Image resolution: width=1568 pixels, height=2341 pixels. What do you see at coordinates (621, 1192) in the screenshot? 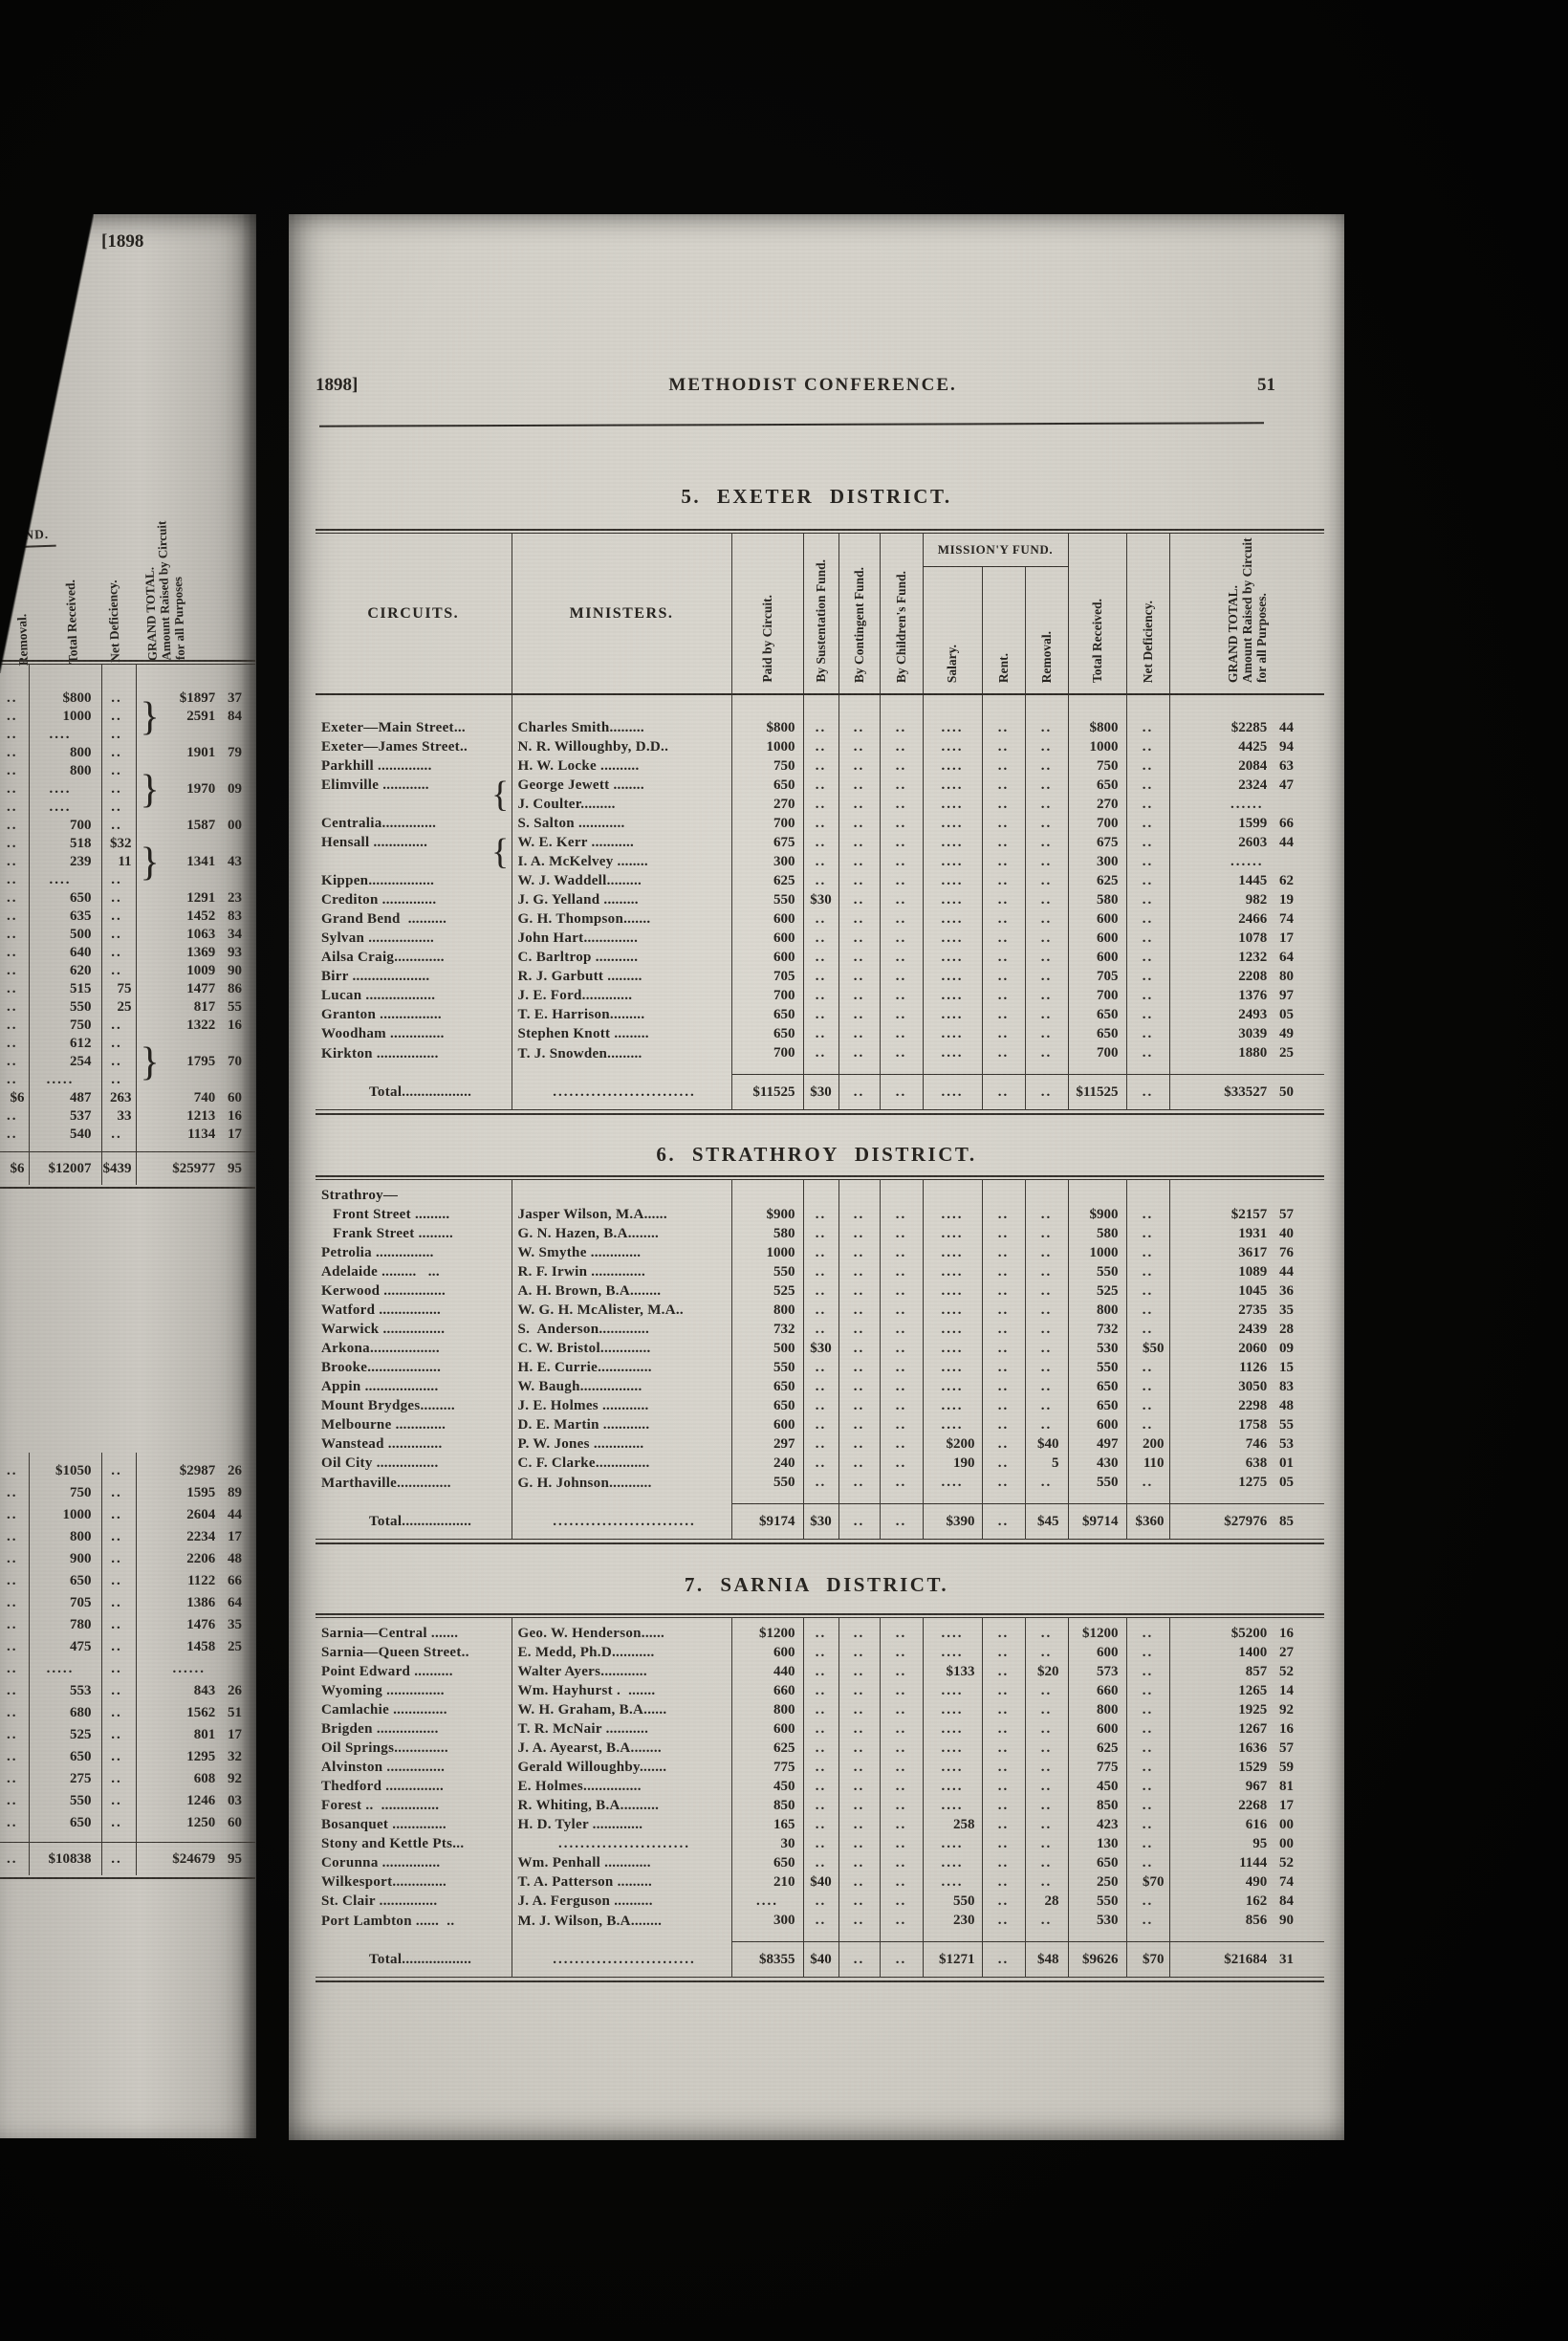
I see `cell-minister` at bounding box center [621, 1192].